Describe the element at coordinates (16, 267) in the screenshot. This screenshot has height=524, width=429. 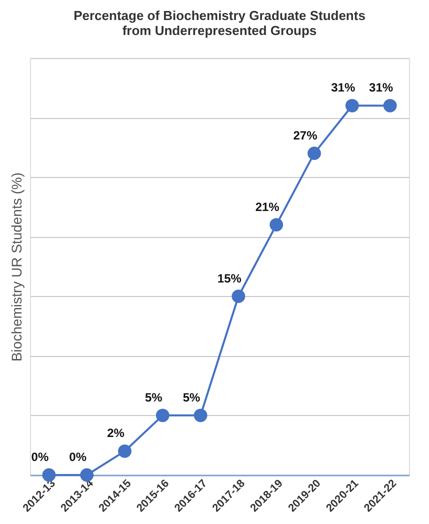
I see `y-axis-title: Biochemistry UR Students (%)` at that location.